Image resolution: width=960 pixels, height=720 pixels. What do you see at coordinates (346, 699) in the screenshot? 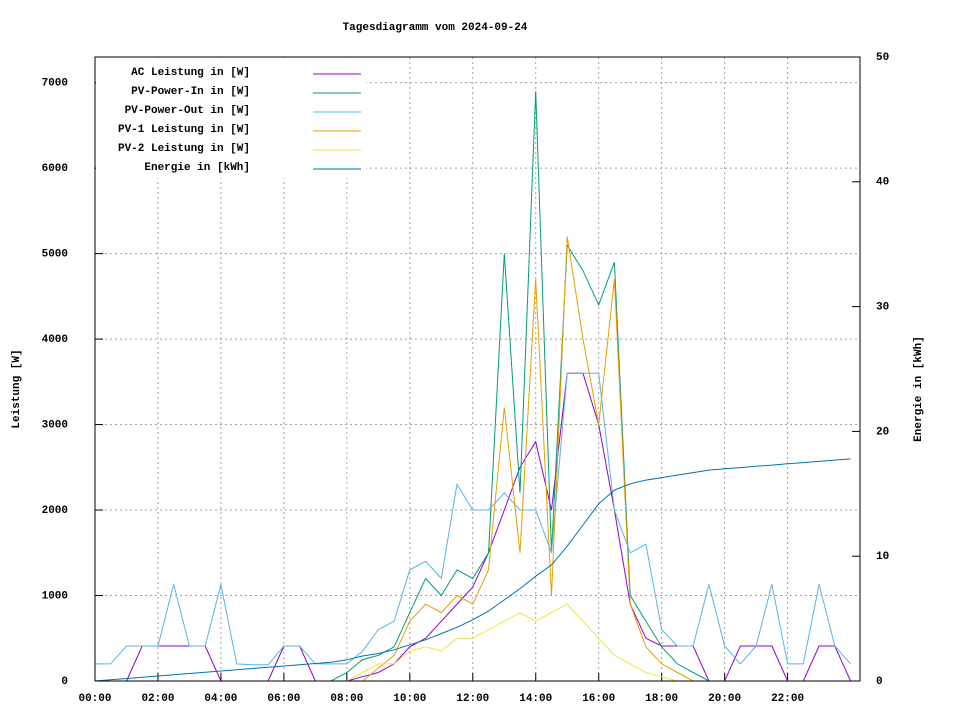
I see `x-tick-label: 08:00` at bounding box center [346, 699].